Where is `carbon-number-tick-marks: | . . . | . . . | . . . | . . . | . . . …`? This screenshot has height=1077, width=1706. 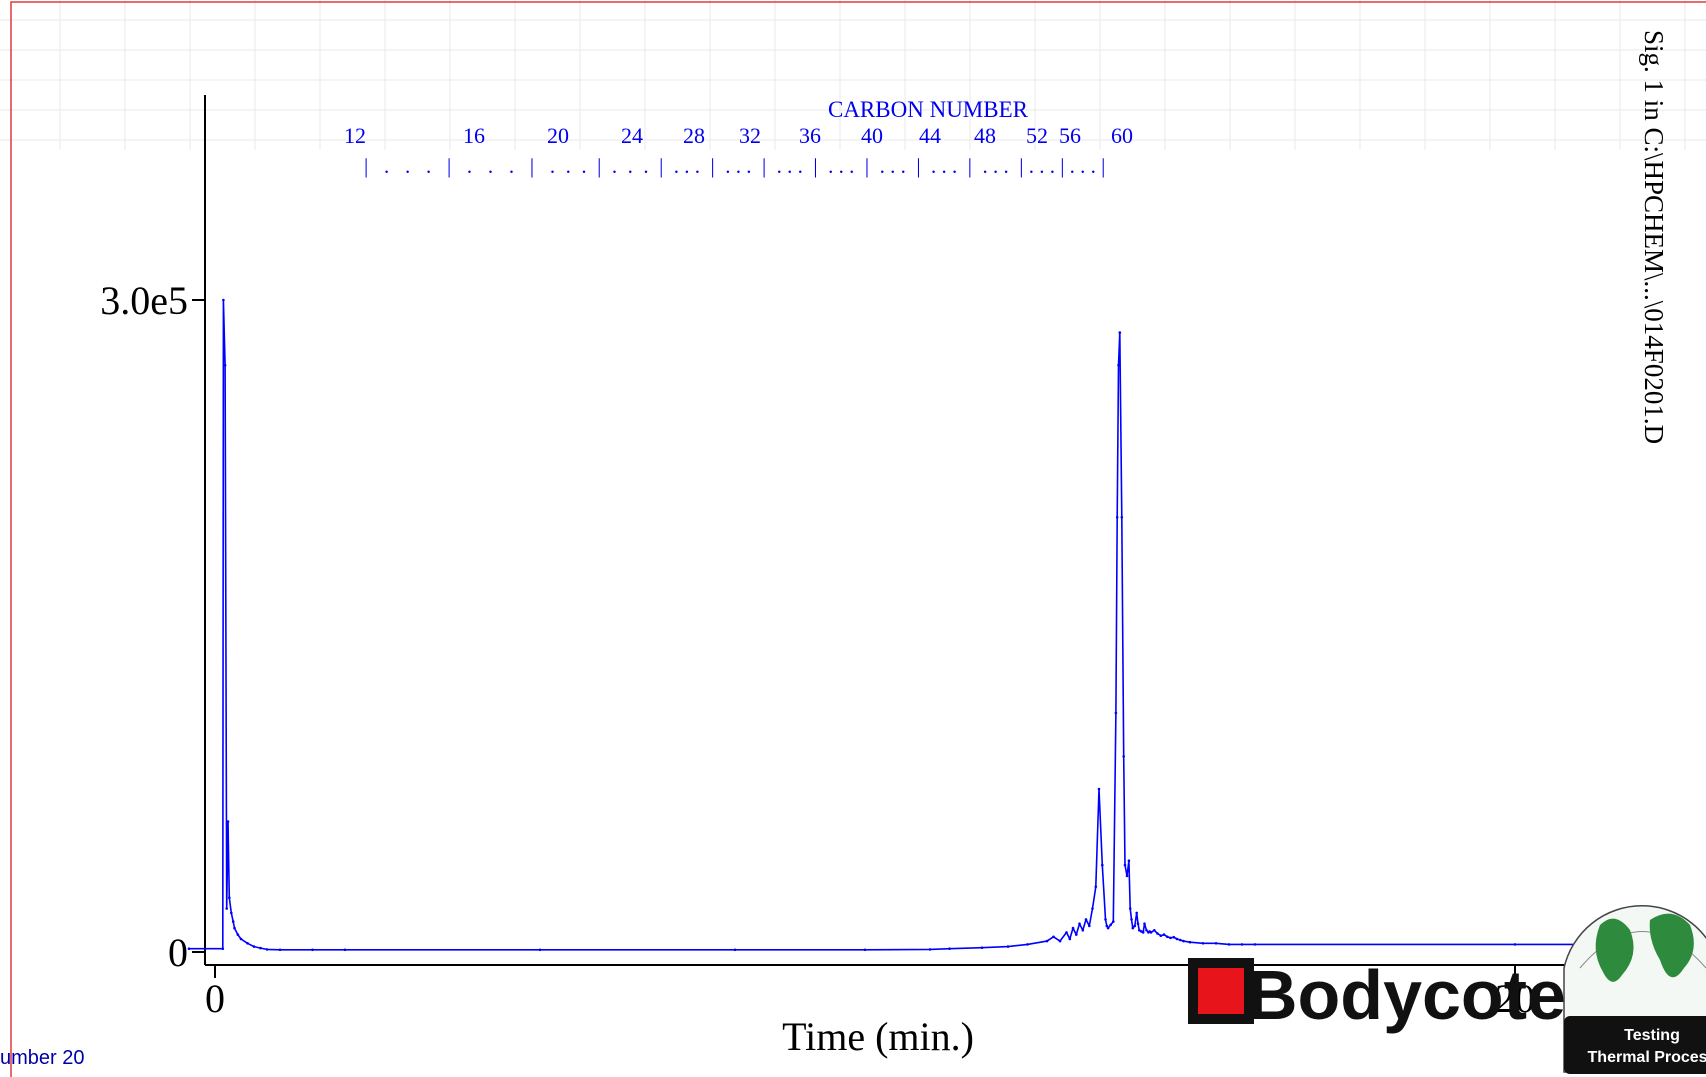 carbon-number-tick-marks: | . . . | . . . | . . . | . . . | . . . … is located at coordinates (734, 166).